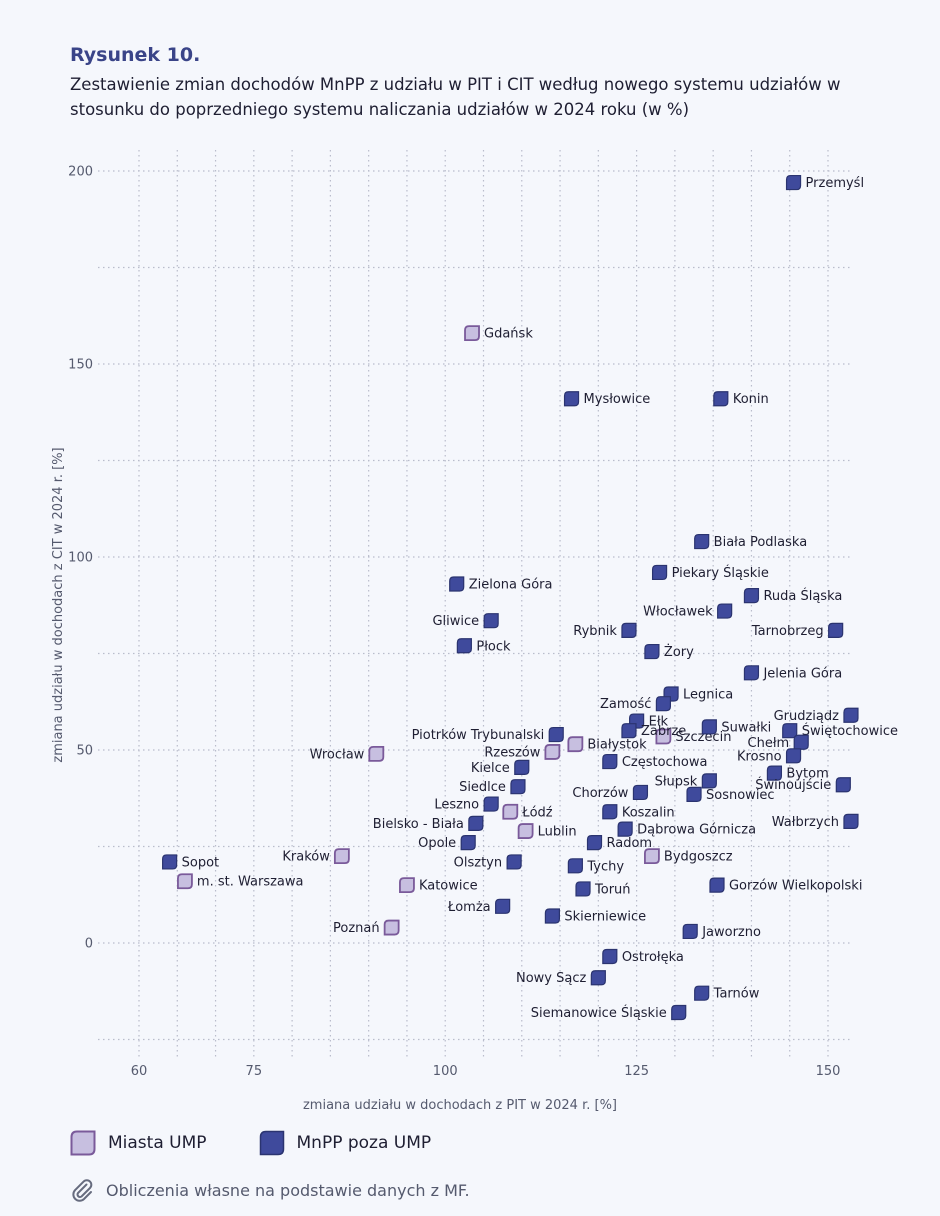  What do you see at coordinates (448, 886) in the screenshot?
I see `point-label: Katowice` at bounding box center [448, 886].